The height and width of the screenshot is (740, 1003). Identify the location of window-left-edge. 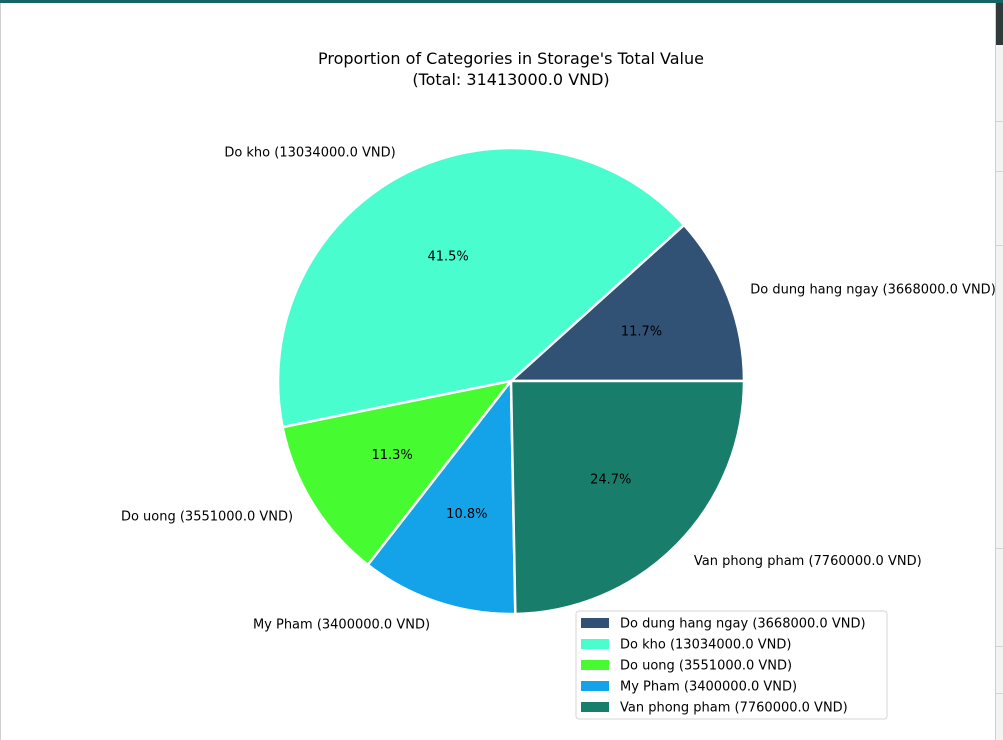
(0, 371).